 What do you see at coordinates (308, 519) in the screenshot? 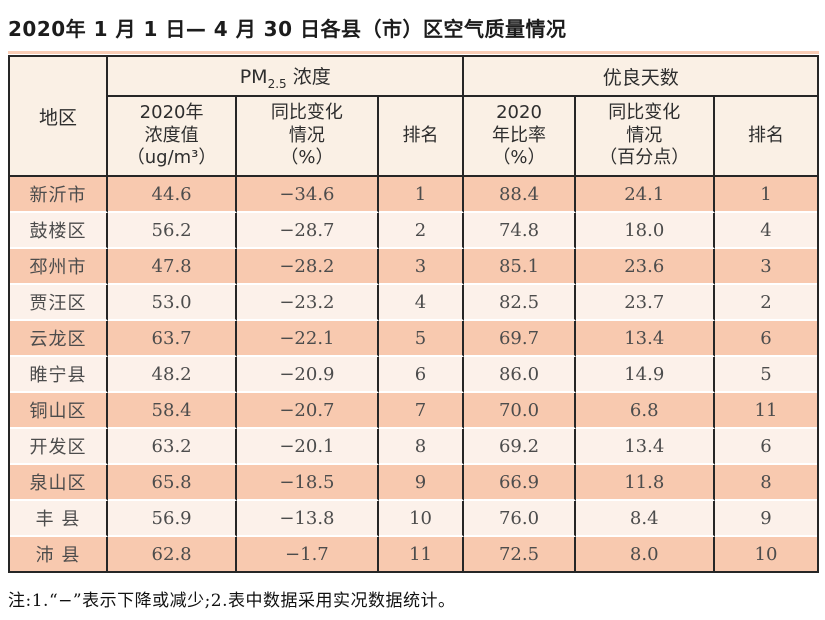
I see `cell-pm-change: −13.8` at bounding box center [308, 519].